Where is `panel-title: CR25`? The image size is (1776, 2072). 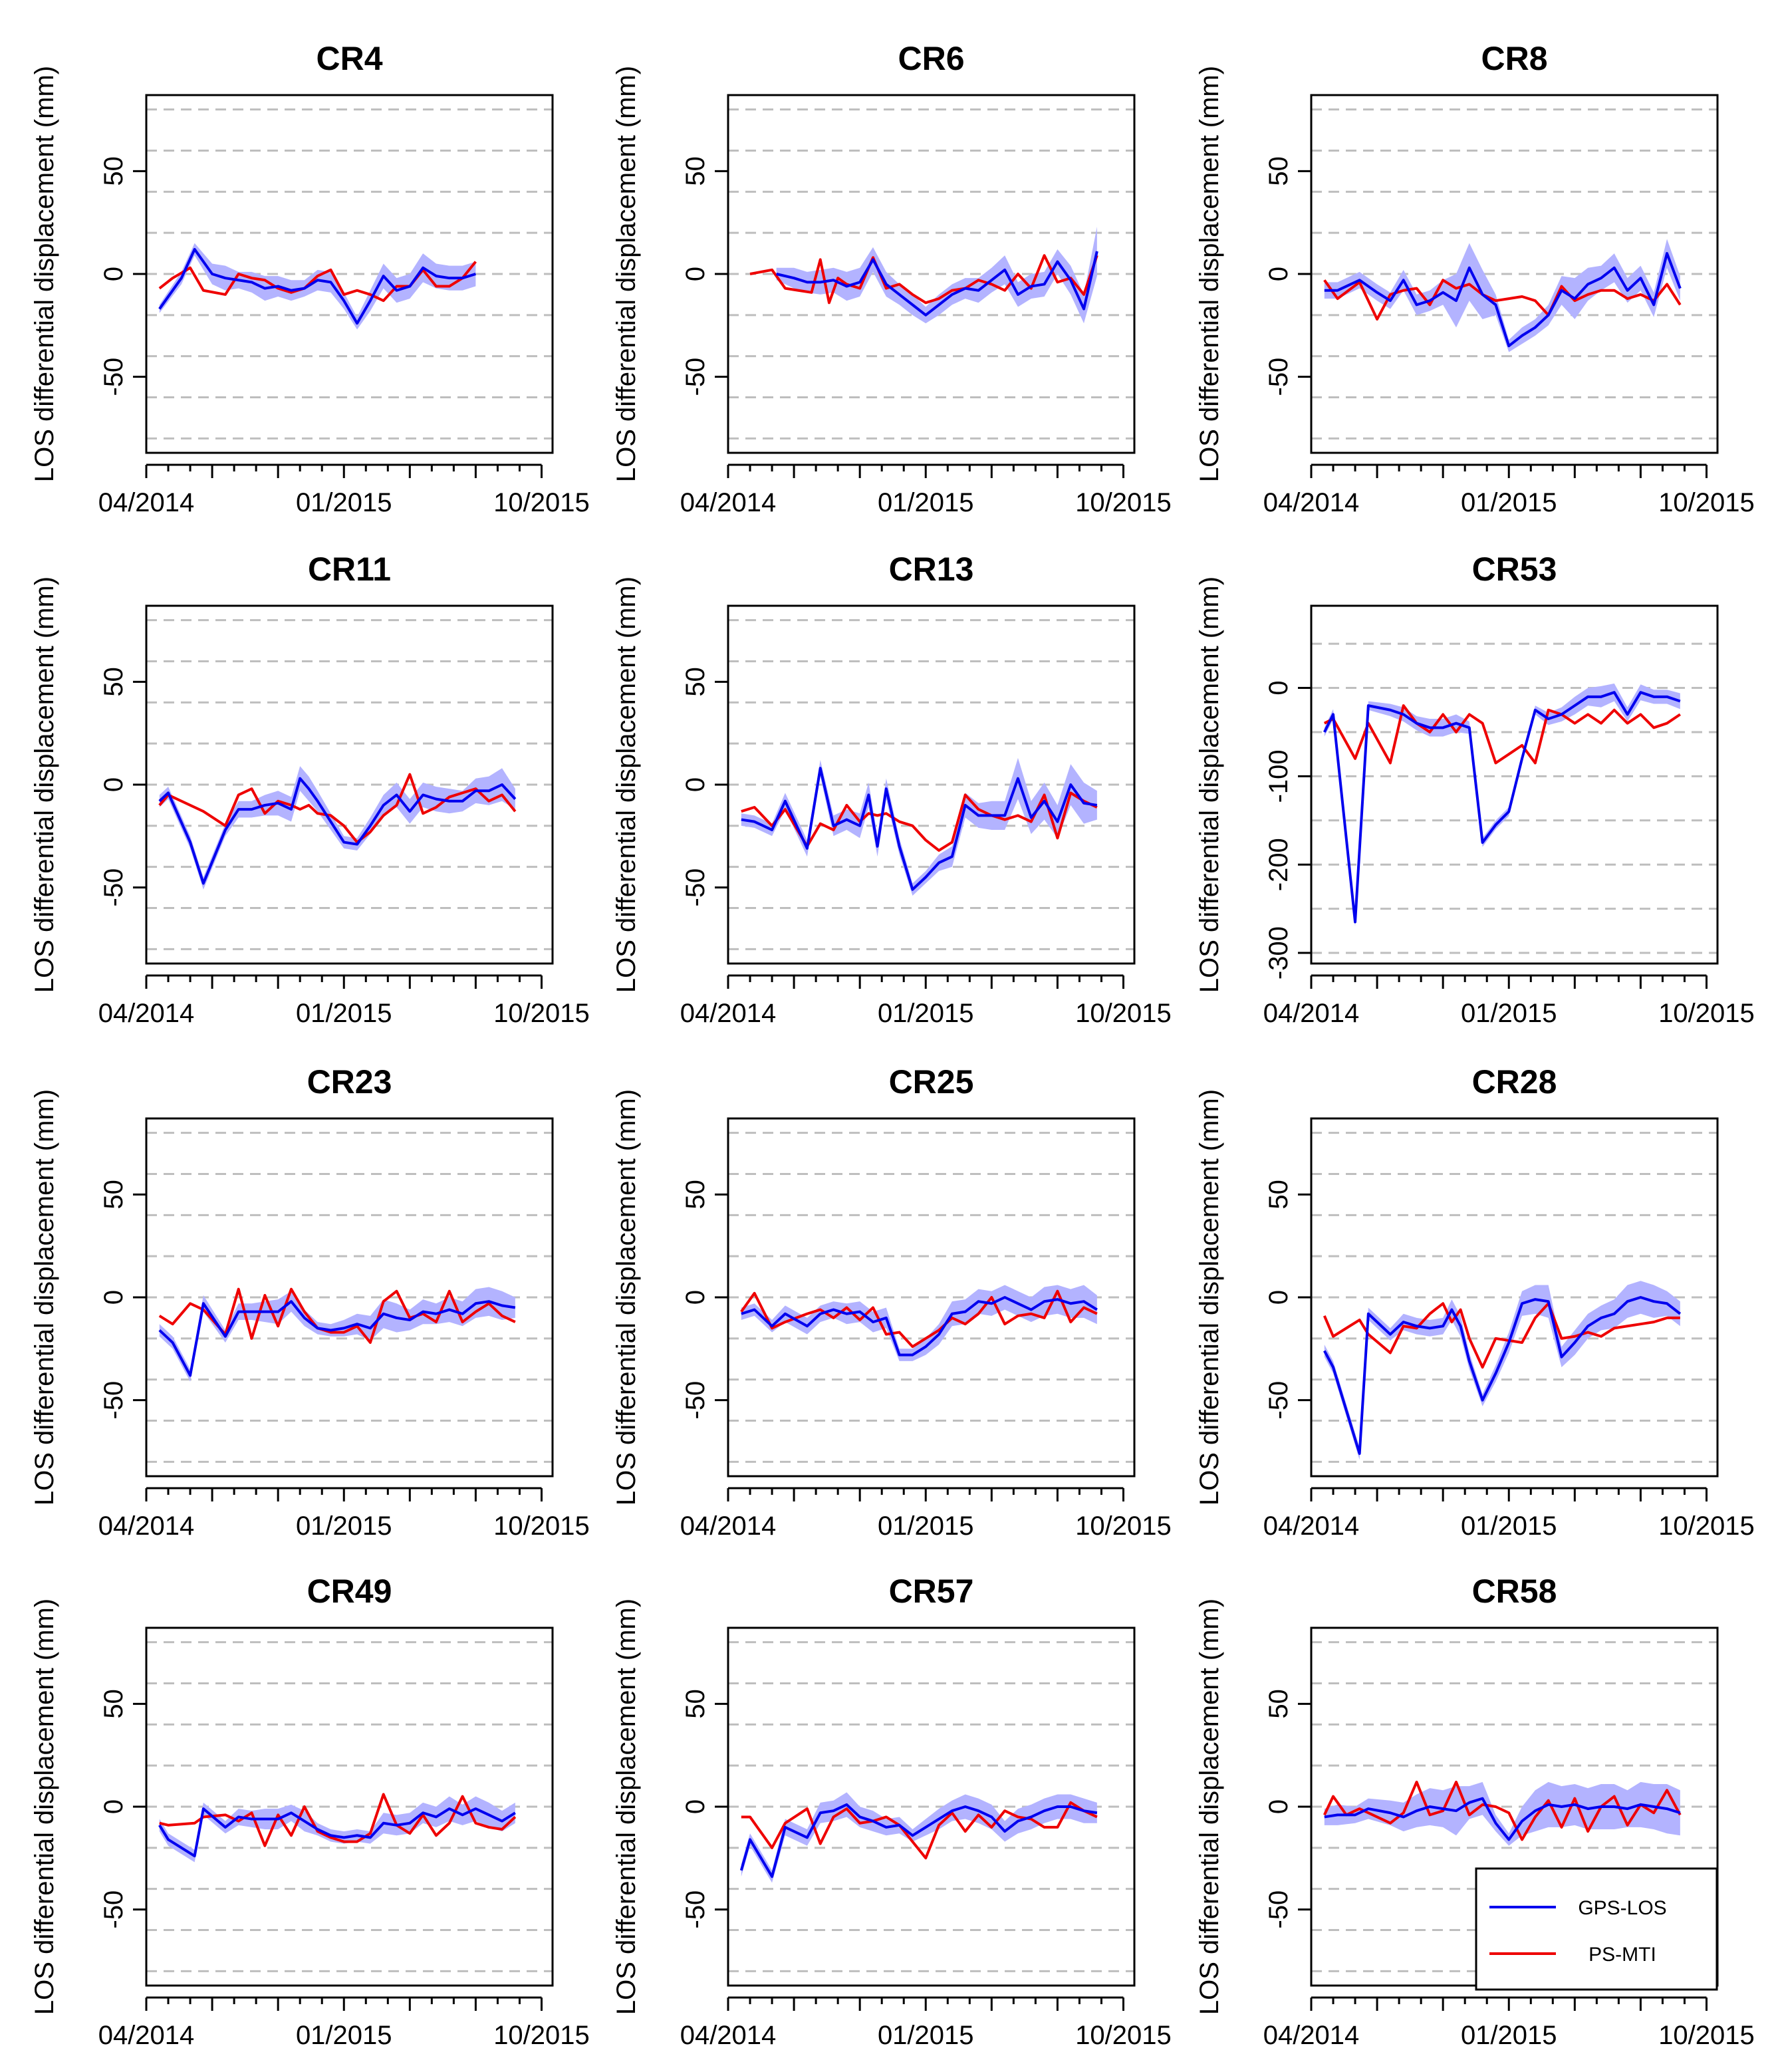 panel-title: CR25 is located at coordinates (931, 1082).